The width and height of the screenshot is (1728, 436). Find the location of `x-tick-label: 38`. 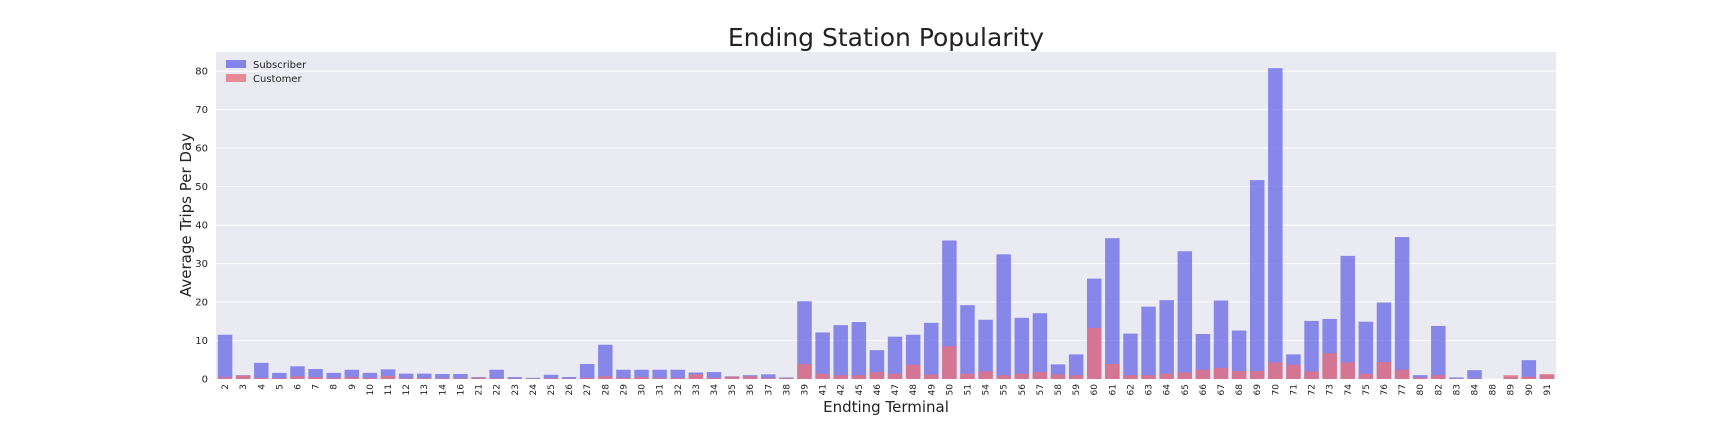

x-tick-label: 38 is located at coordinates (787, 390).